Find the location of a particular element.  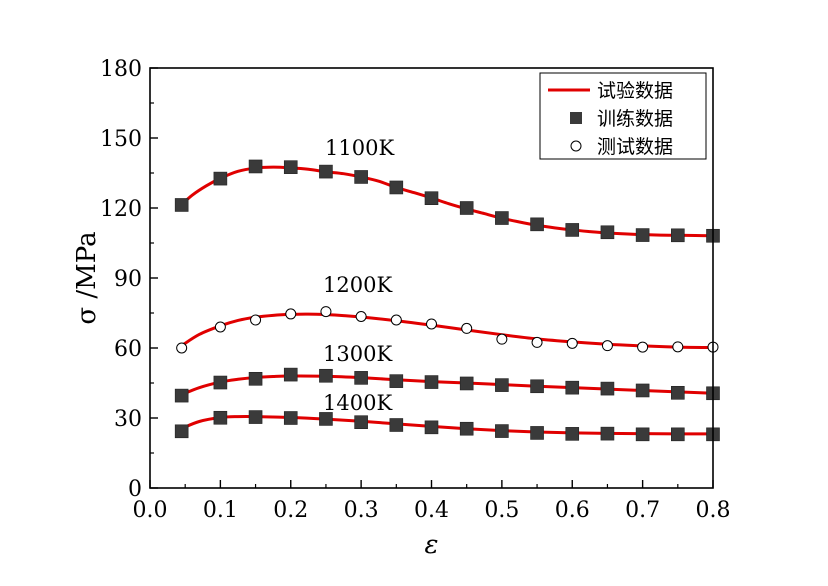

legend-box is located at coordinates (623, 116).